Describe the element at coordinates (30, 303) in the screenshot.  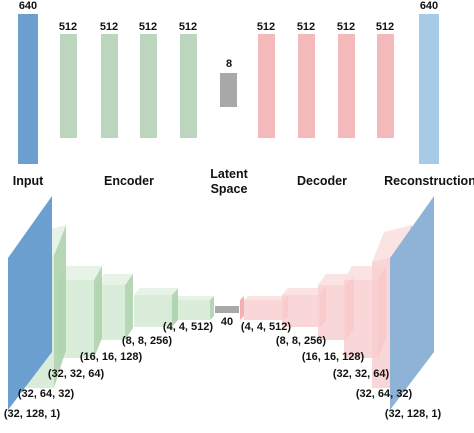
I see `encoder-block-1-input` at that location.